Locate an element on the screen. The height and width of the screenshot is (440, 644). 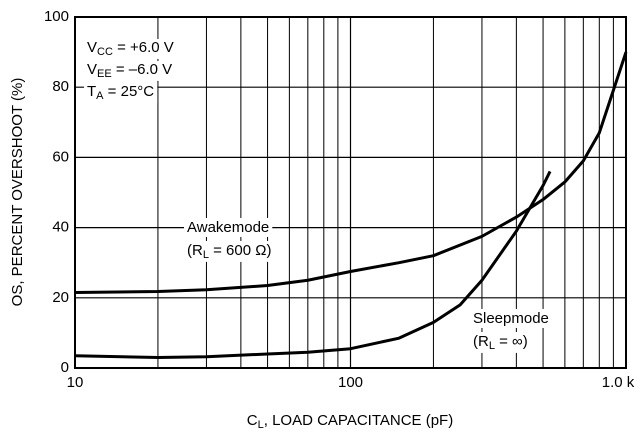
text-part: = –6.0 V is located at coordinates (142, 69).